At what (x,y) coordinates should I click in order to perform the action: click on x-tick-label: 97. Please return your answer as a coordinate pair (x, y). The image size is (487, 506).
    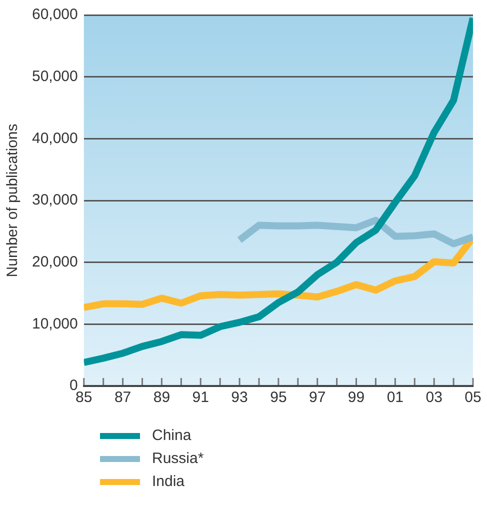
    Looking at the image, I should click on (317, 397).